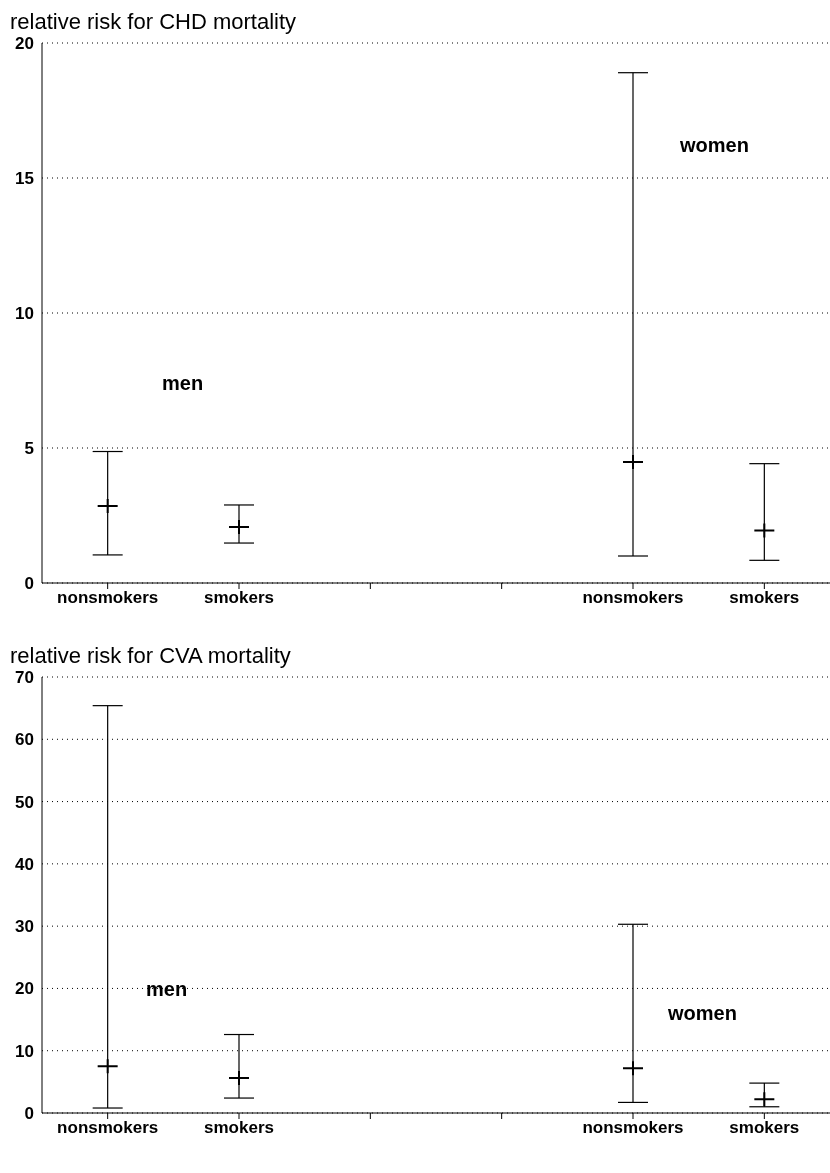  Describe the element at coordinates (24, 927) in the screenshot. I see `y-tick-label: 30` at that location.